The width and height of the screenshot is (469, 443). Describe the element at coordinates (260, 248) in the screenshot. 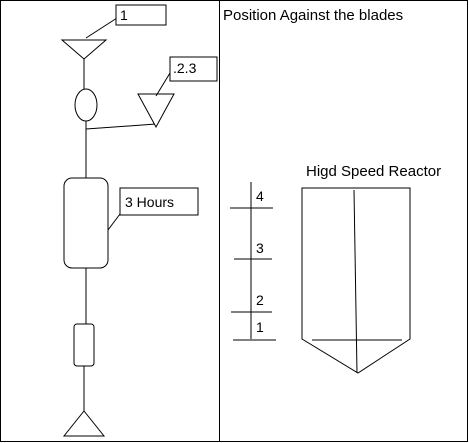

I see `scale-label-3: 3` at that location.